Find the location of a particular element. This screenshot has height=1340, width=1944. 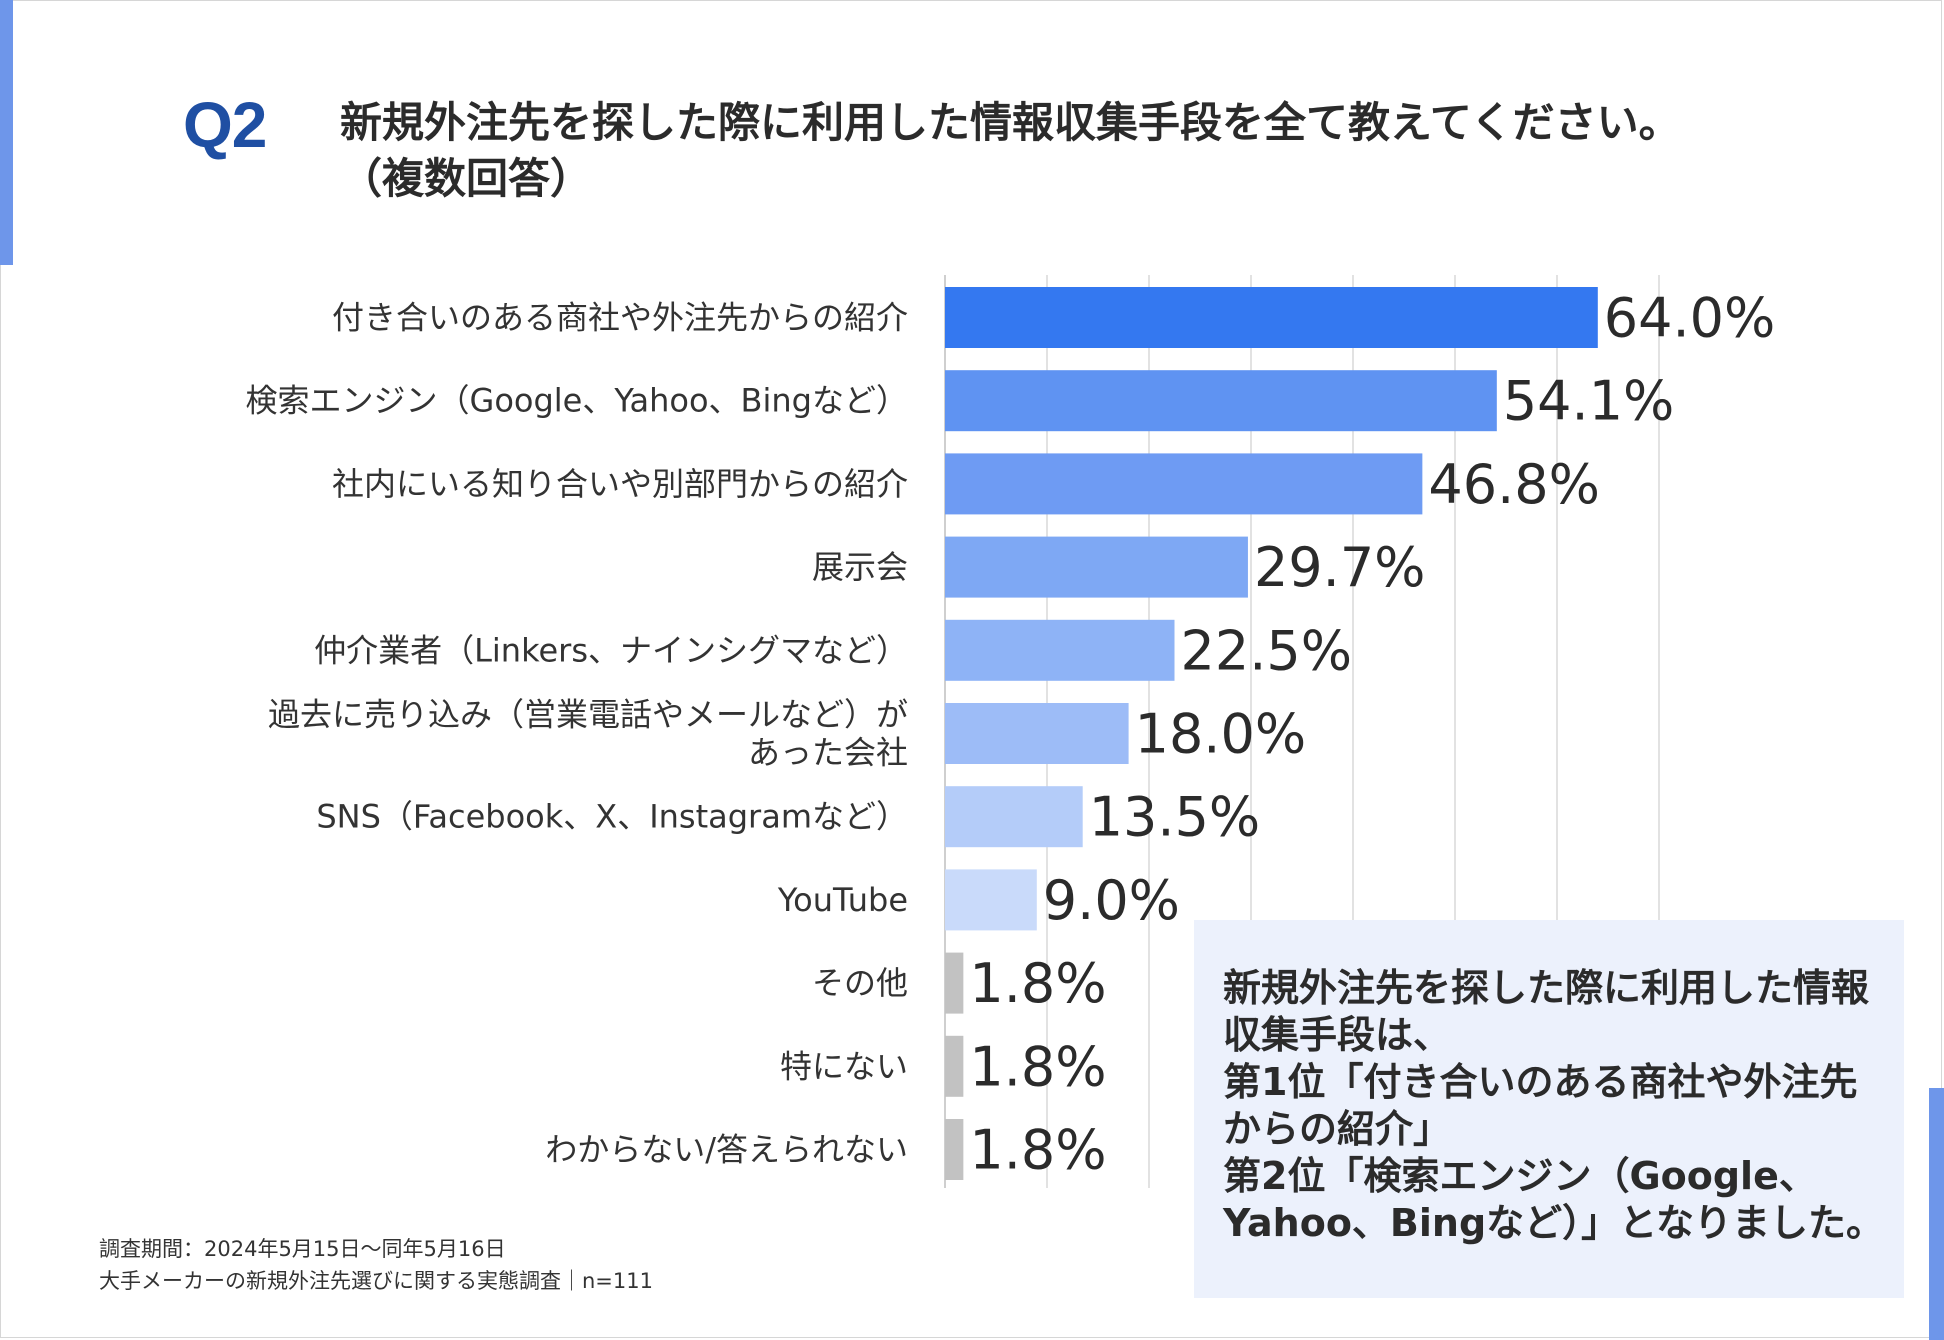

summary-line: 第1位「付き合いのある商社や外注先 is located at coordinates (1540, 1082).